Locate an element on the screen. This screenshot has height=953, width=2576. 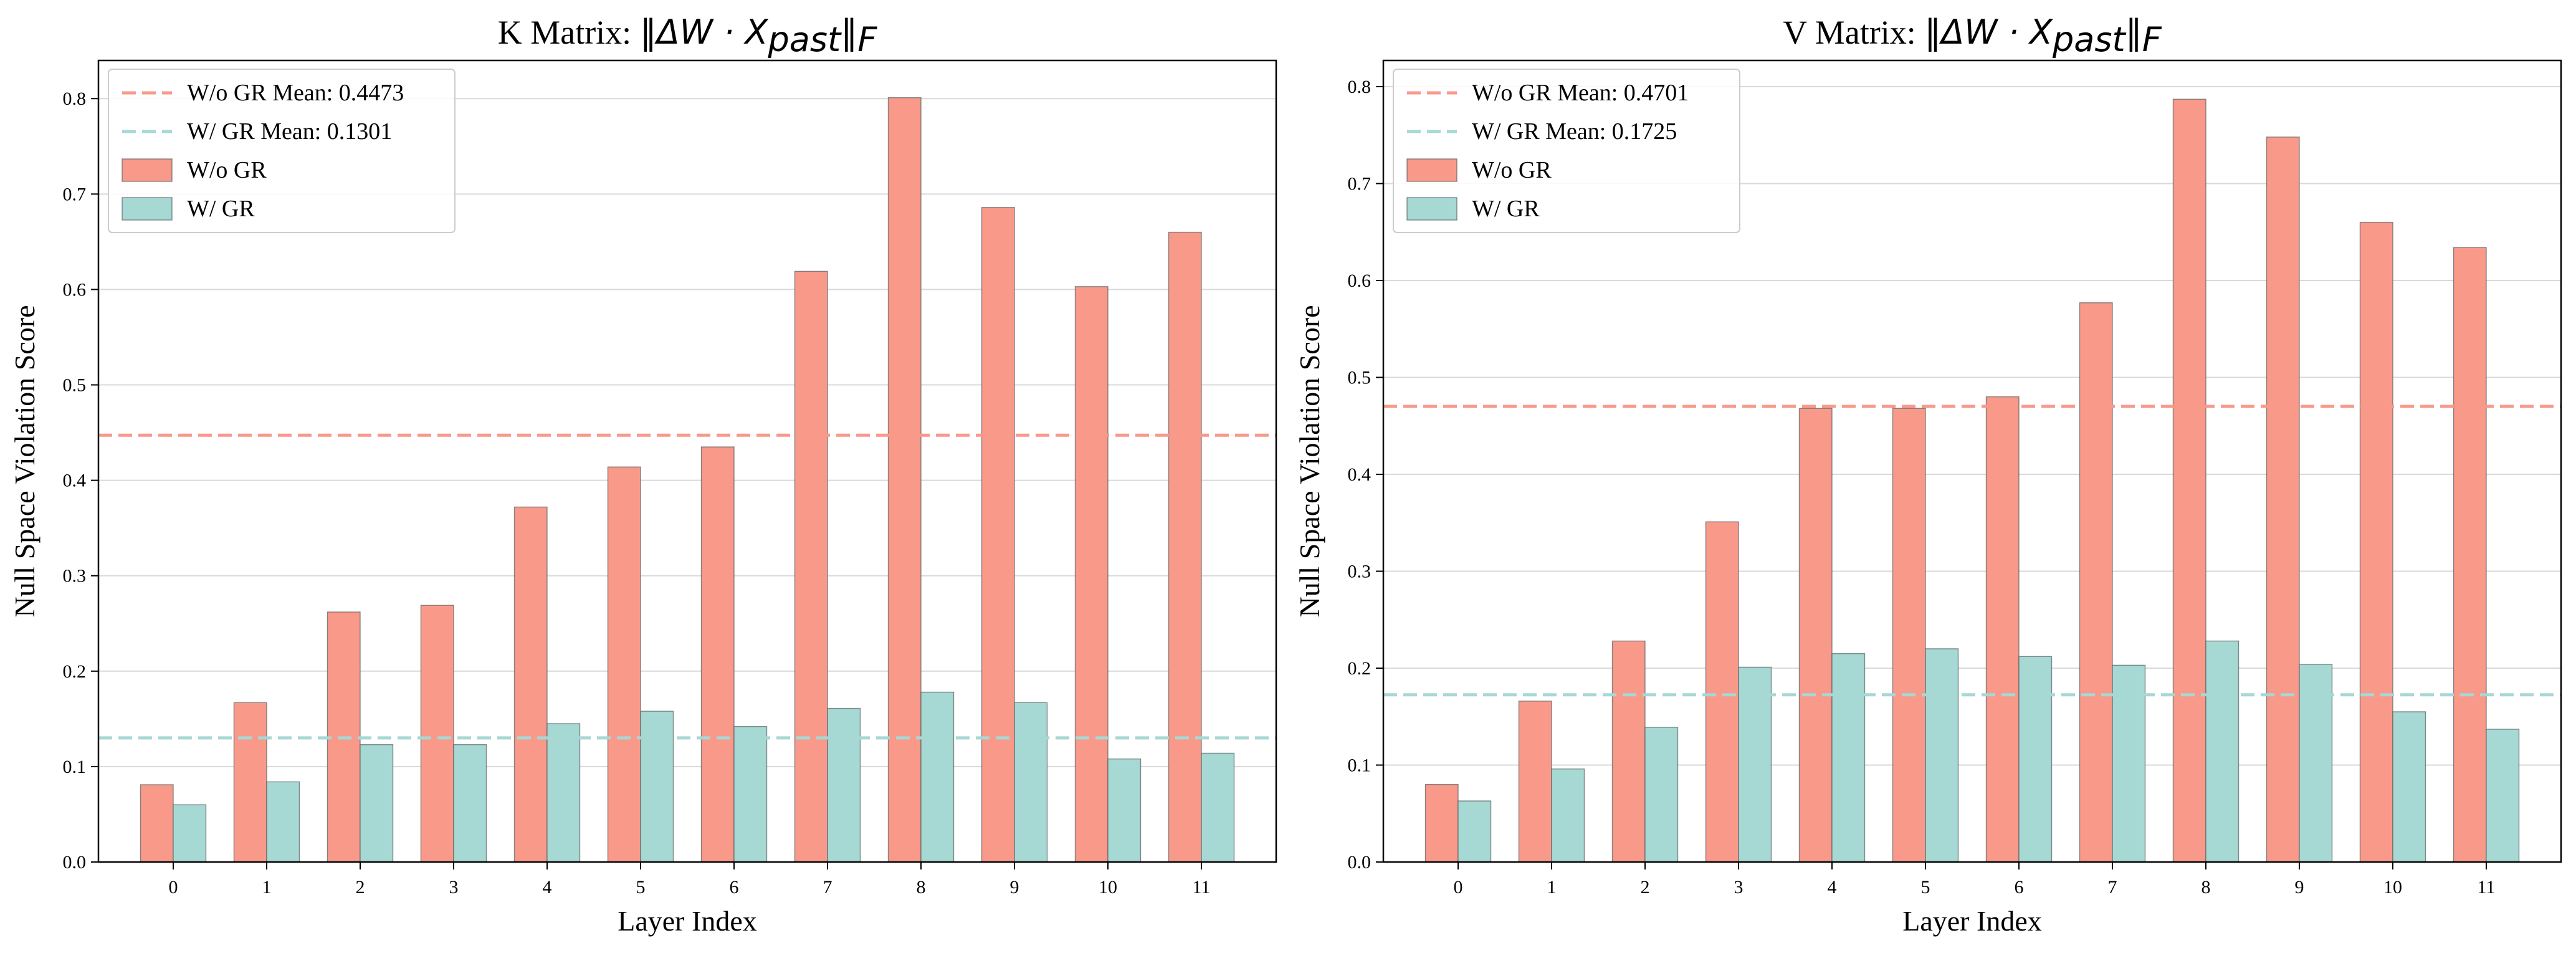
title-math: ‖ΔW · X is located at coordinates (704, 32).